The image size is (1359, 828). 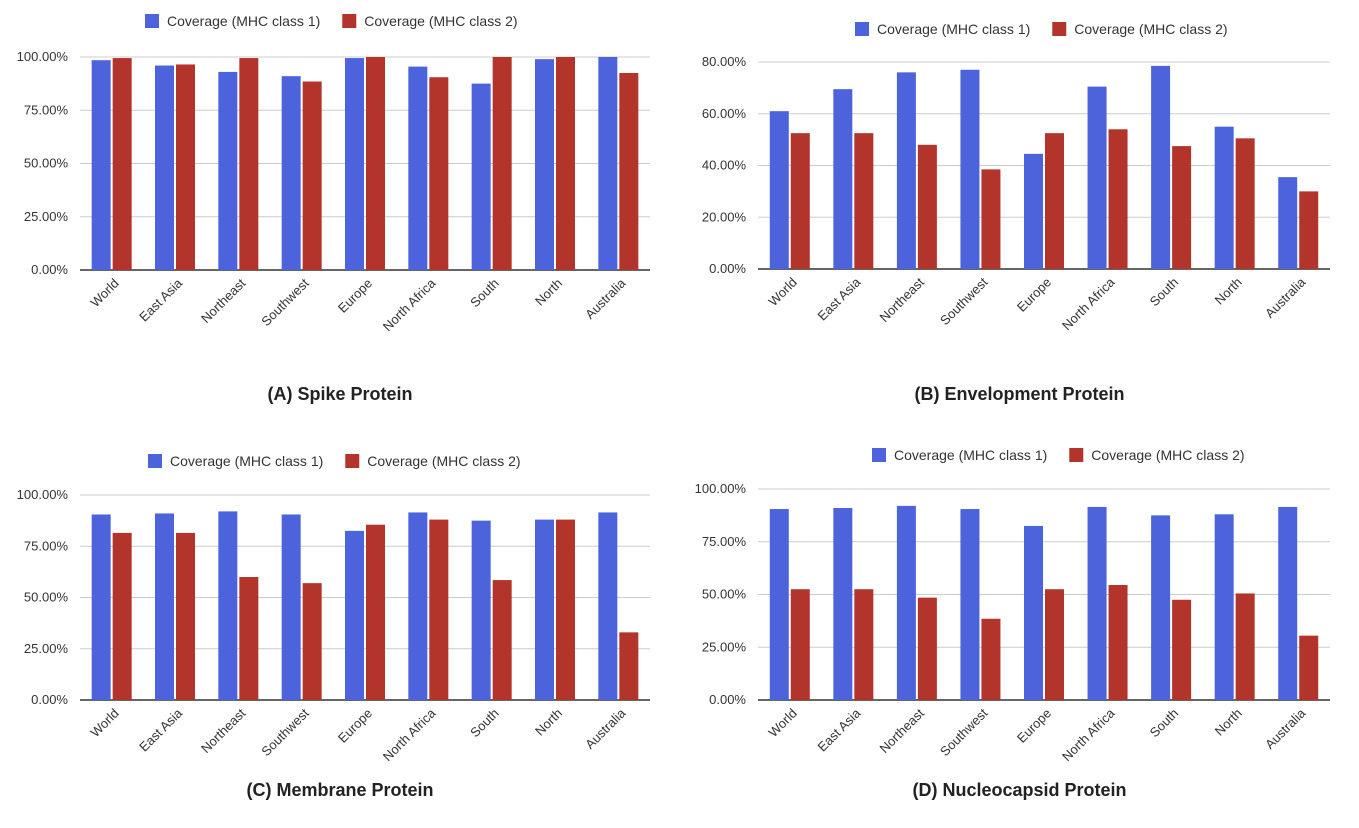 I want to click on y-tick-label: 40.00%, so click(x=724, y=165).